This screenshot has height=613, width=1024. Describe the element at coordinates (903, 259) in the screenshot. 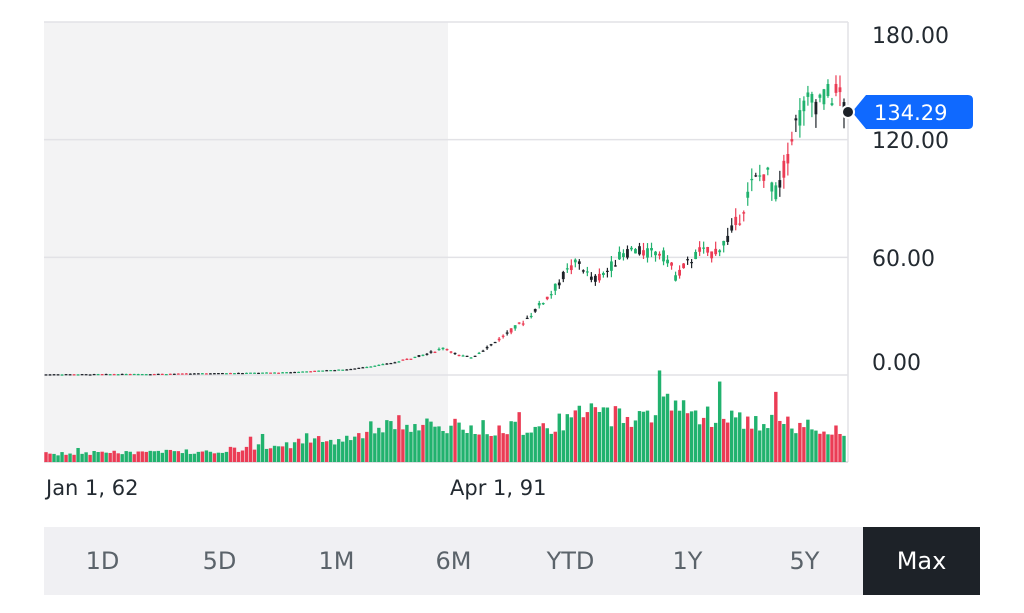

I see `y-tick-60: 60.00` at that location.